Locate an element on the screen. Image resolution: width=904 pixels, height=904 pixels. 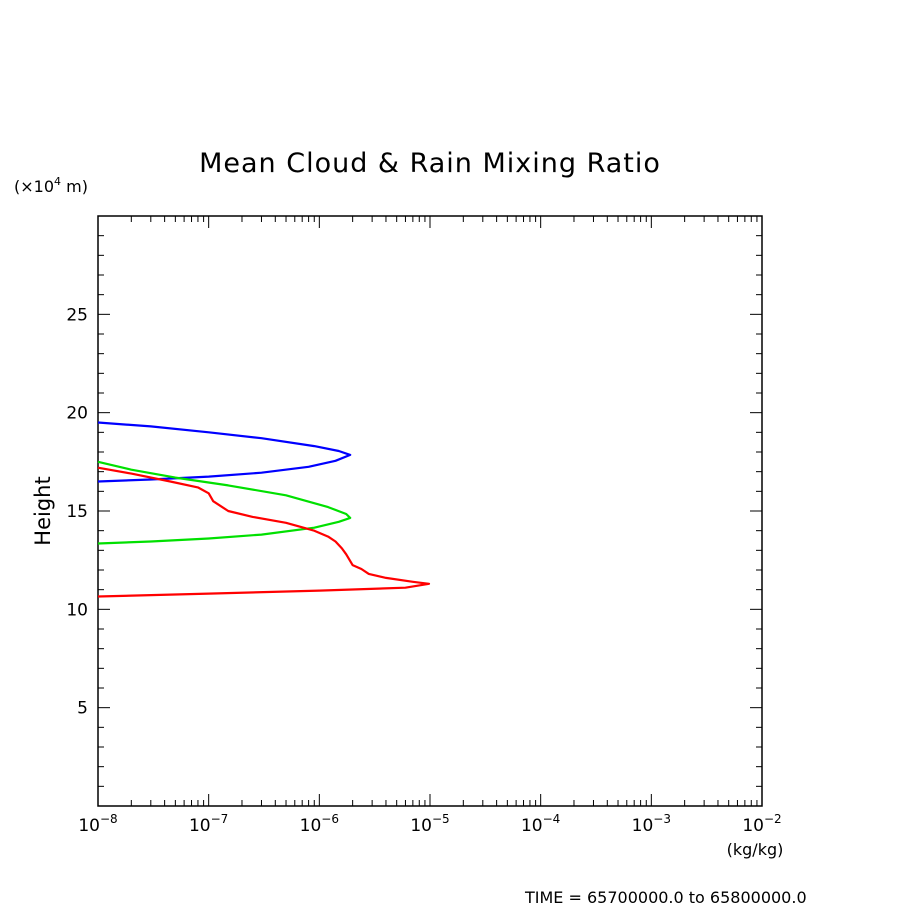
x-tick-label-exponent: −4 is located at coordinates (552, 819).